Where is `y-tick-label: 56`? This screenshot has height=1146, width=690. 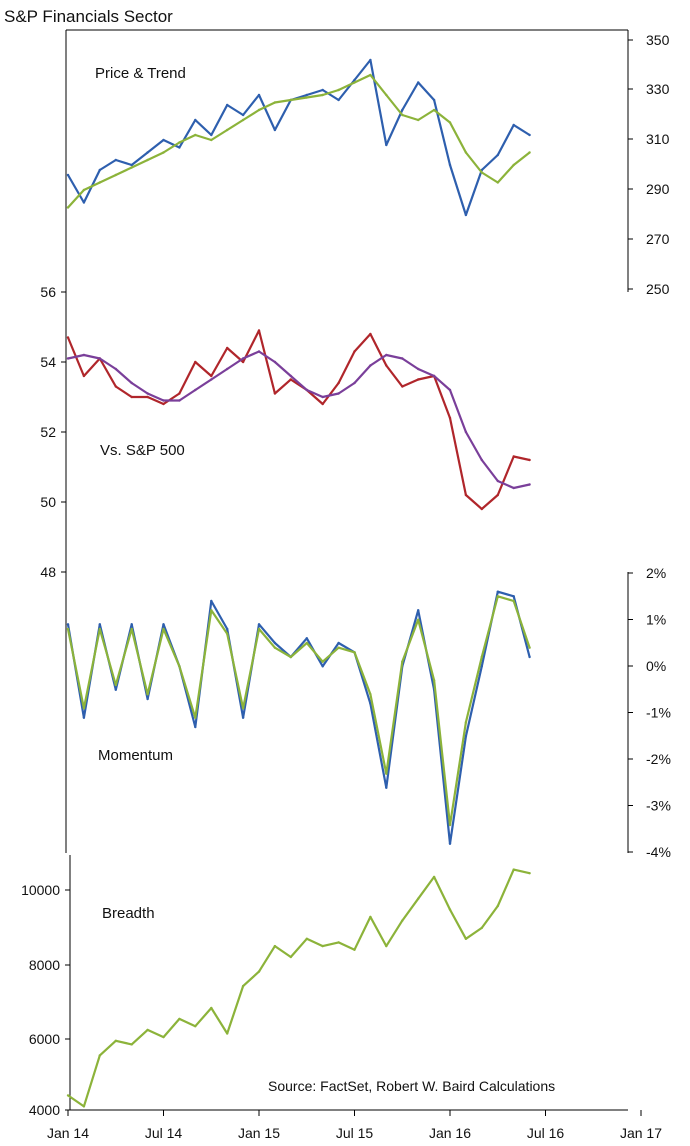
y-tick-label: 56 is located at coordinates (48, 292).